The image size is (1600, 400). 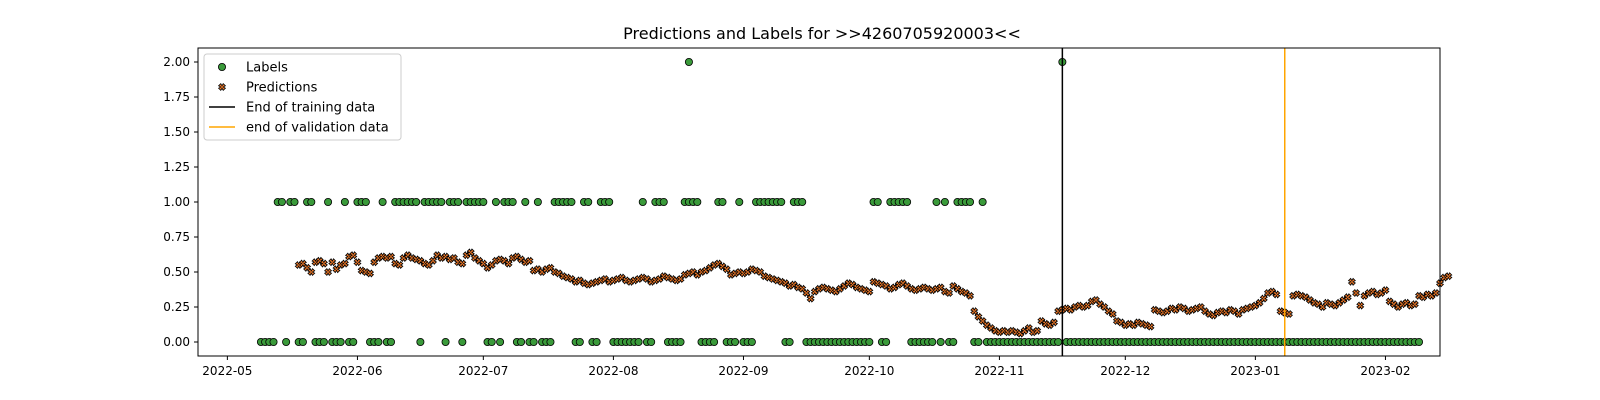 What do you see at coordinates (176, 237) in the screenshot?
I see `y-tick-label: 0.75` at bounding box center [176, 237].